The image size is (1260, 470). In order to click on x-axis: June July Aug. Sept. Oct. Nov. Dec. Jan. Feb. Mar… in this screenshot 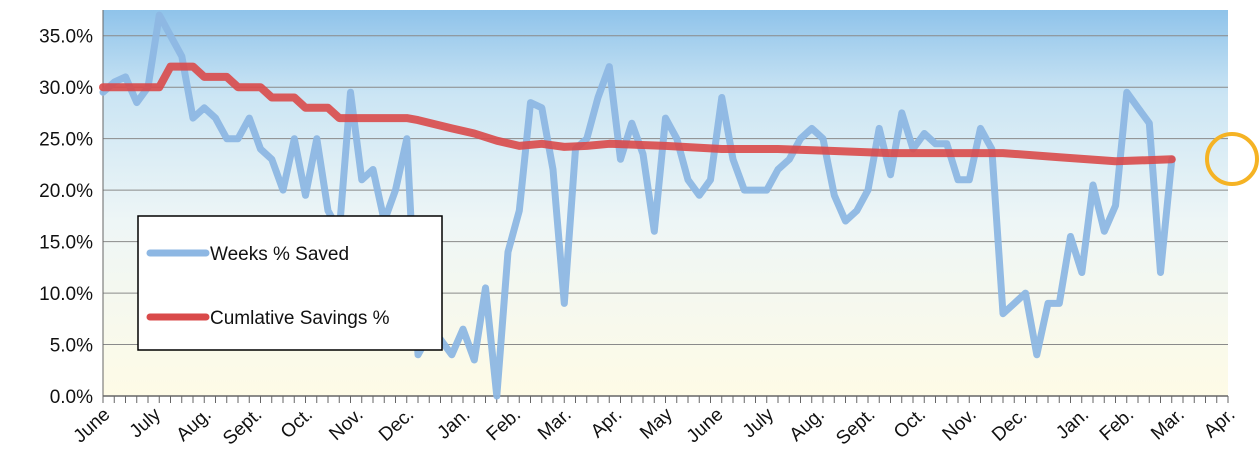, I will do `click(654, 422)`.